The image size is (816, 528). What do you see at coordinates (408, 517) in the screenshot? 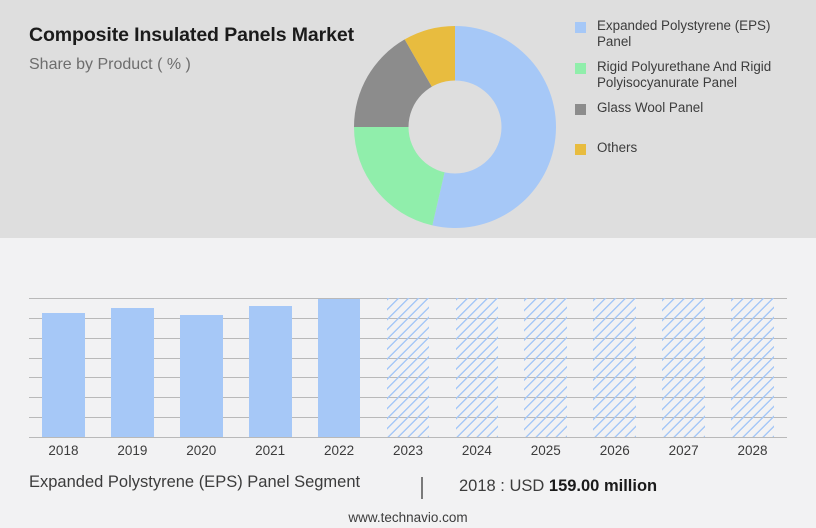
I see `footer-url: www.technavio.com` at bounding box center [408, 517].